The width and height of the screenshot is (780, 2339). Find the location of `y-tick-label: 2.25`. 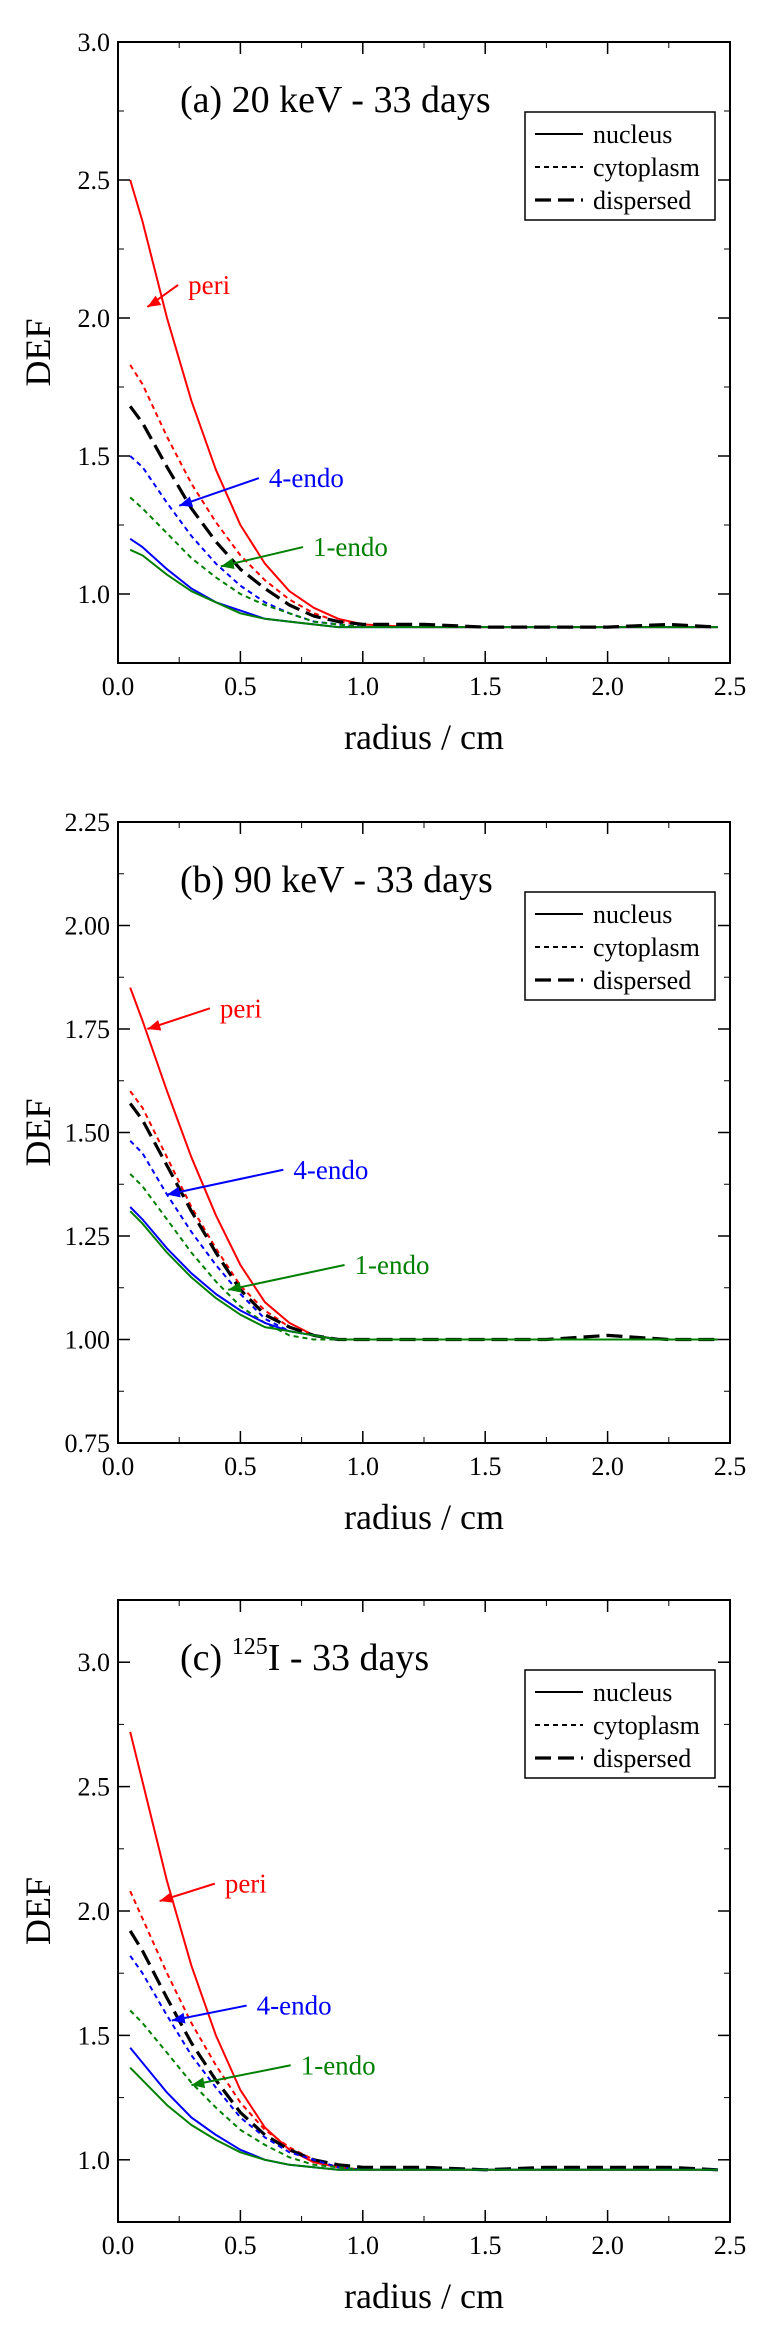

y-tick-label: 2.25 is located at coordinates (88, 822).